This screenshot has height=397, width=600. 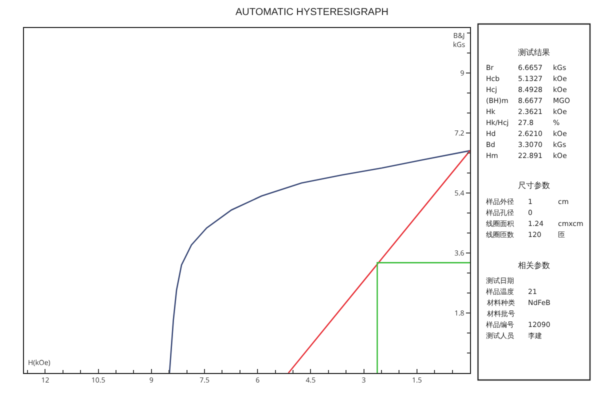 What do you see at coordinates (312, 12) in the screenshot?
I see `chart-title: AUTOMATIC HYSTERESIGRAPH` at bounding box center [312, 12].